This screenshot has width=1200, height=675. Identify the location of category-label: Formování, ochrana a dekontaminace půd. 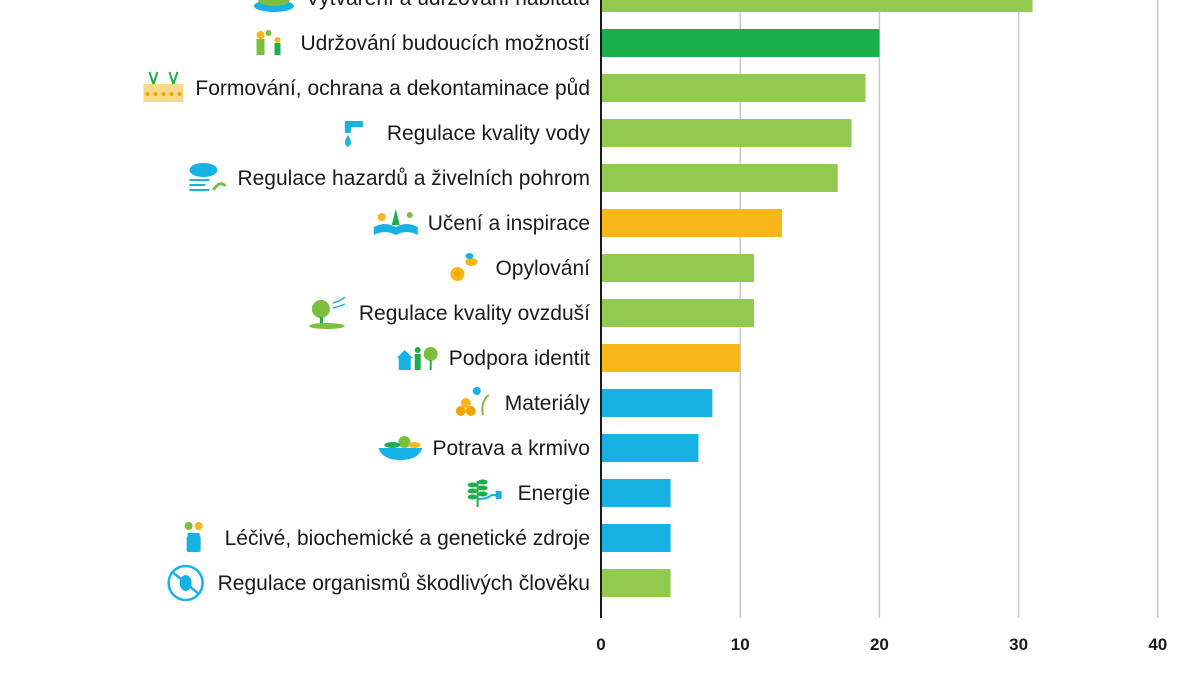
(392, 88).